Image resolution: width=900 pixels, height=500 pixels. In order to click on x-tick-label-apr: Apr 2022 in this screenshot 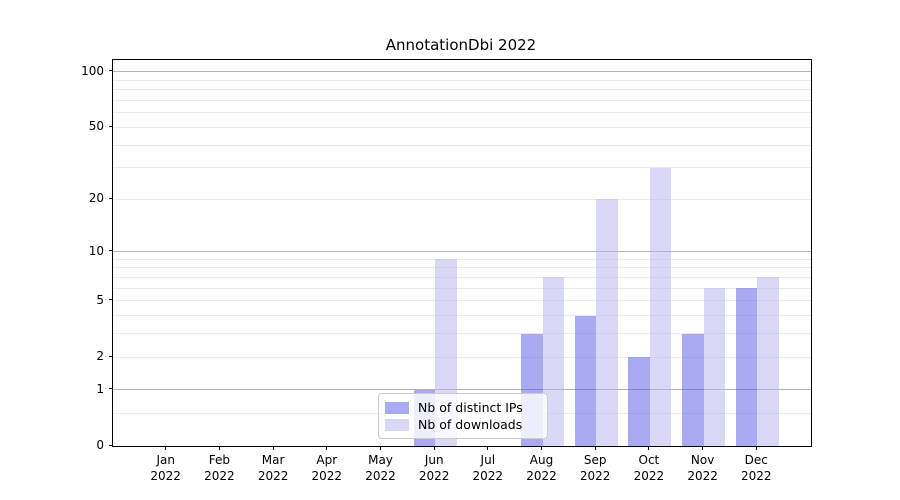, I will do `click(327, 468)`.